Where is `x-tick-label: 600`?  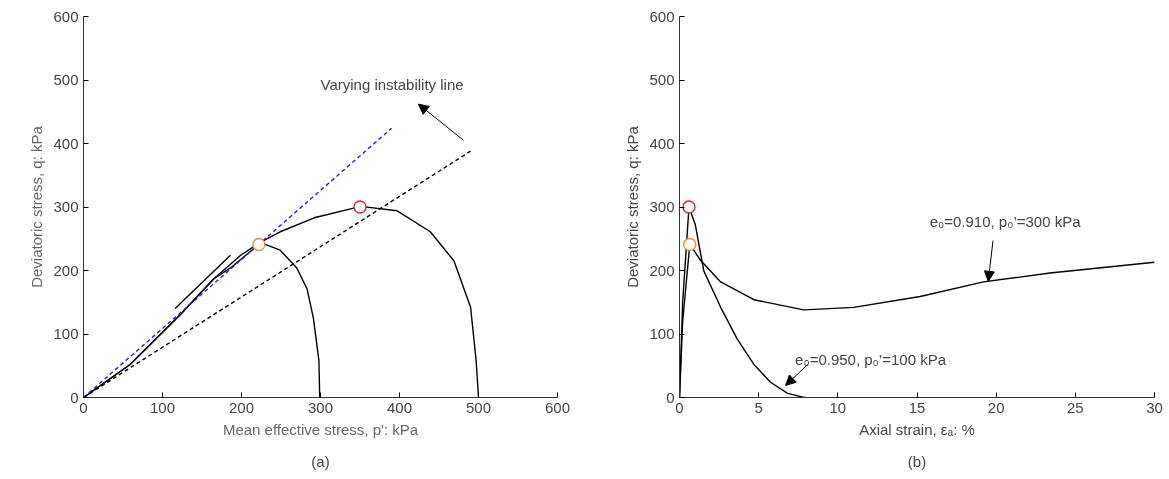
x-tick-label: 600 is located at coordinates (557, 407).